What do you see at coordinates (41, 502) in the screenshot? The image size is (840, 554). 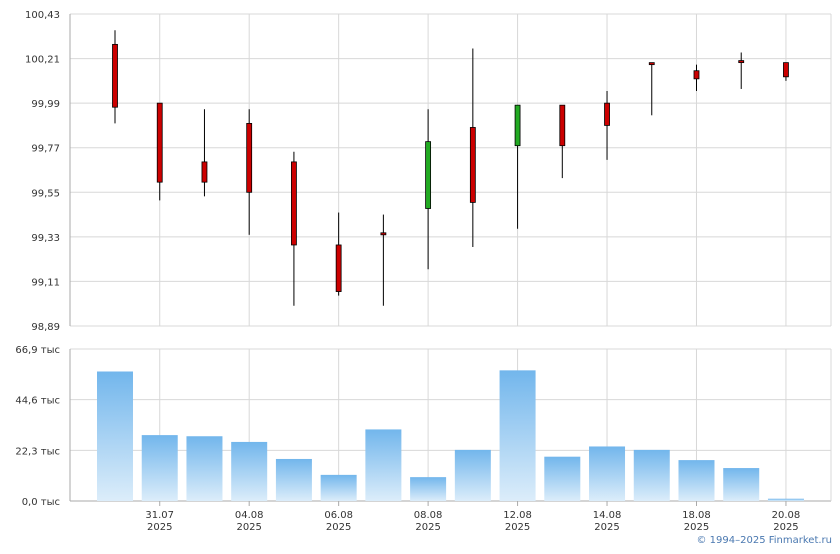 I see `volume-y-tick-label: 0,0 тыс` at bounding box center [41, 502].